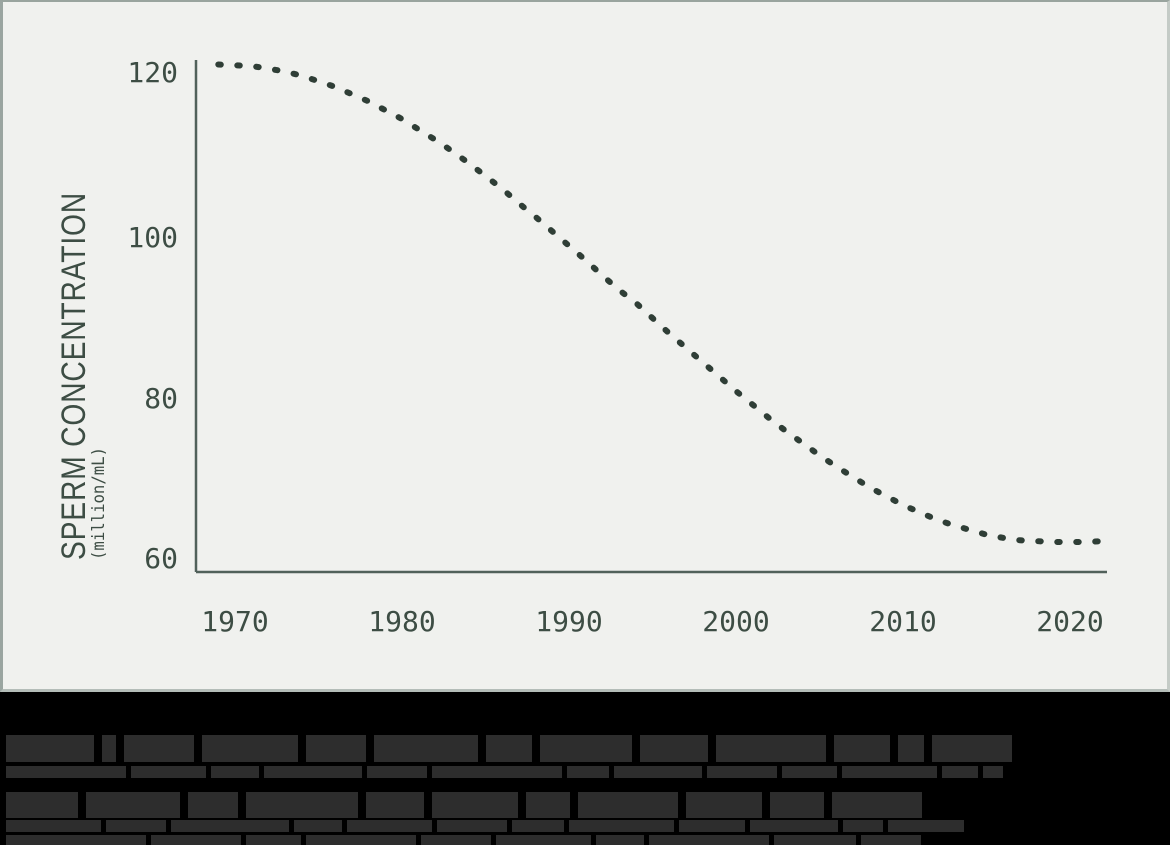  Describe the element at coordinates (152, 72) in the screenshot. I see `y-tick-label: 120` at that location.